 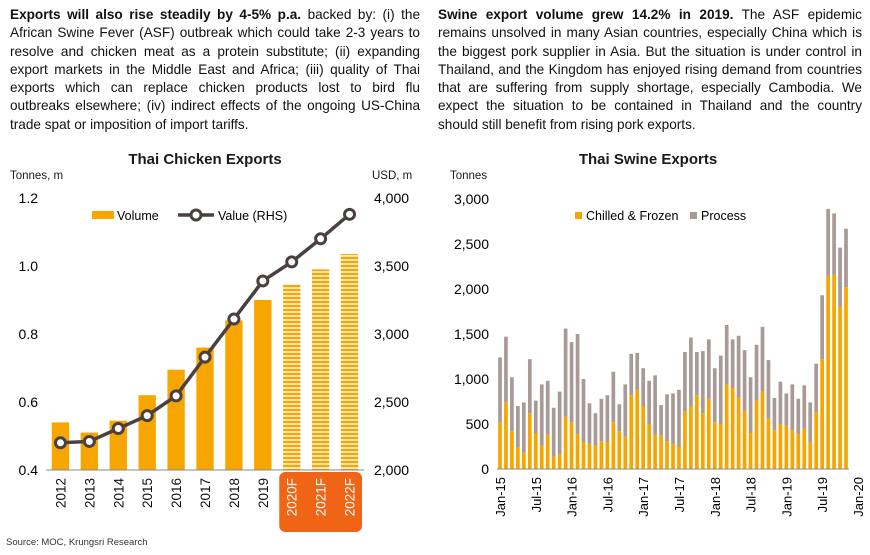 What do you see at coordinates (572, 497) in the screenshot?
I see `x-tick-label: Jan-16` at bounding box center [572, 497].